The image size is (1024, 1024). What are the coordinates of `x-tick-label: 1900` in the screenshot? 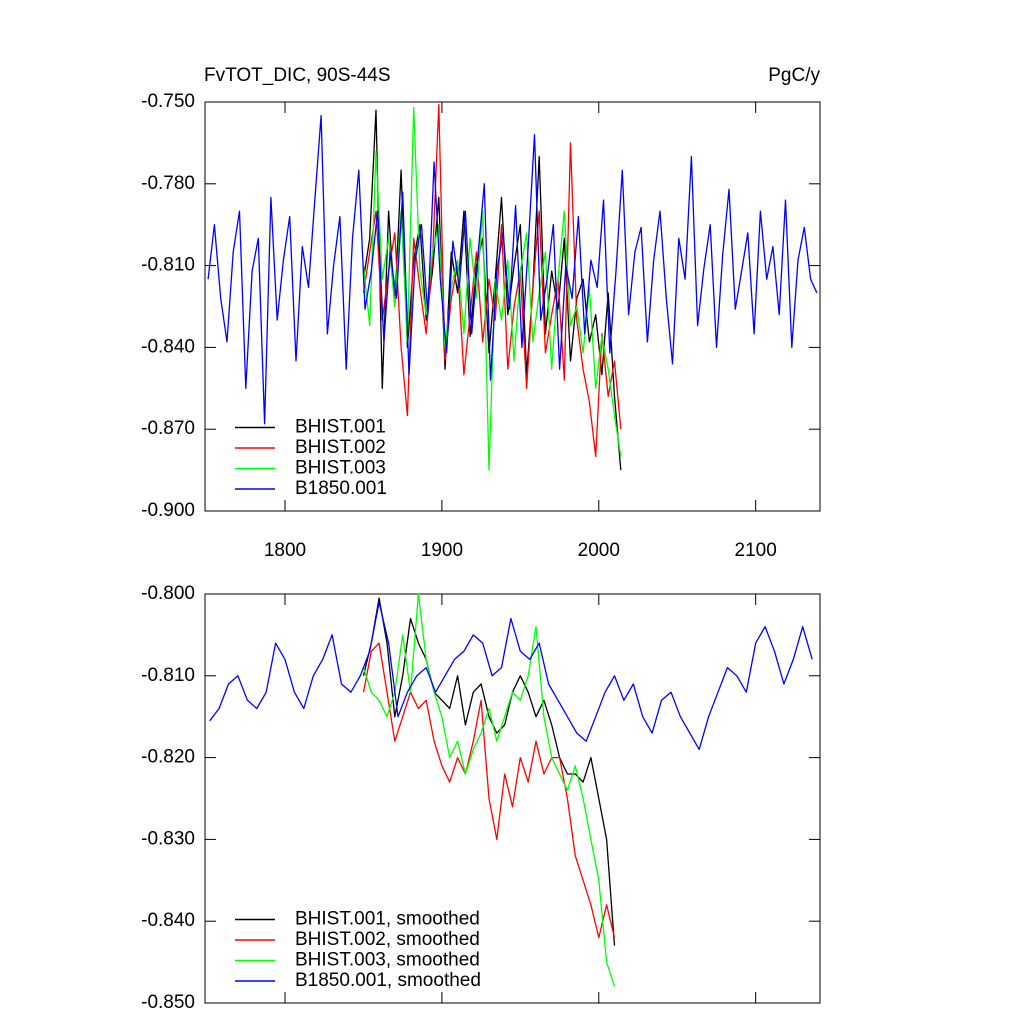 It's located at (442, 550).